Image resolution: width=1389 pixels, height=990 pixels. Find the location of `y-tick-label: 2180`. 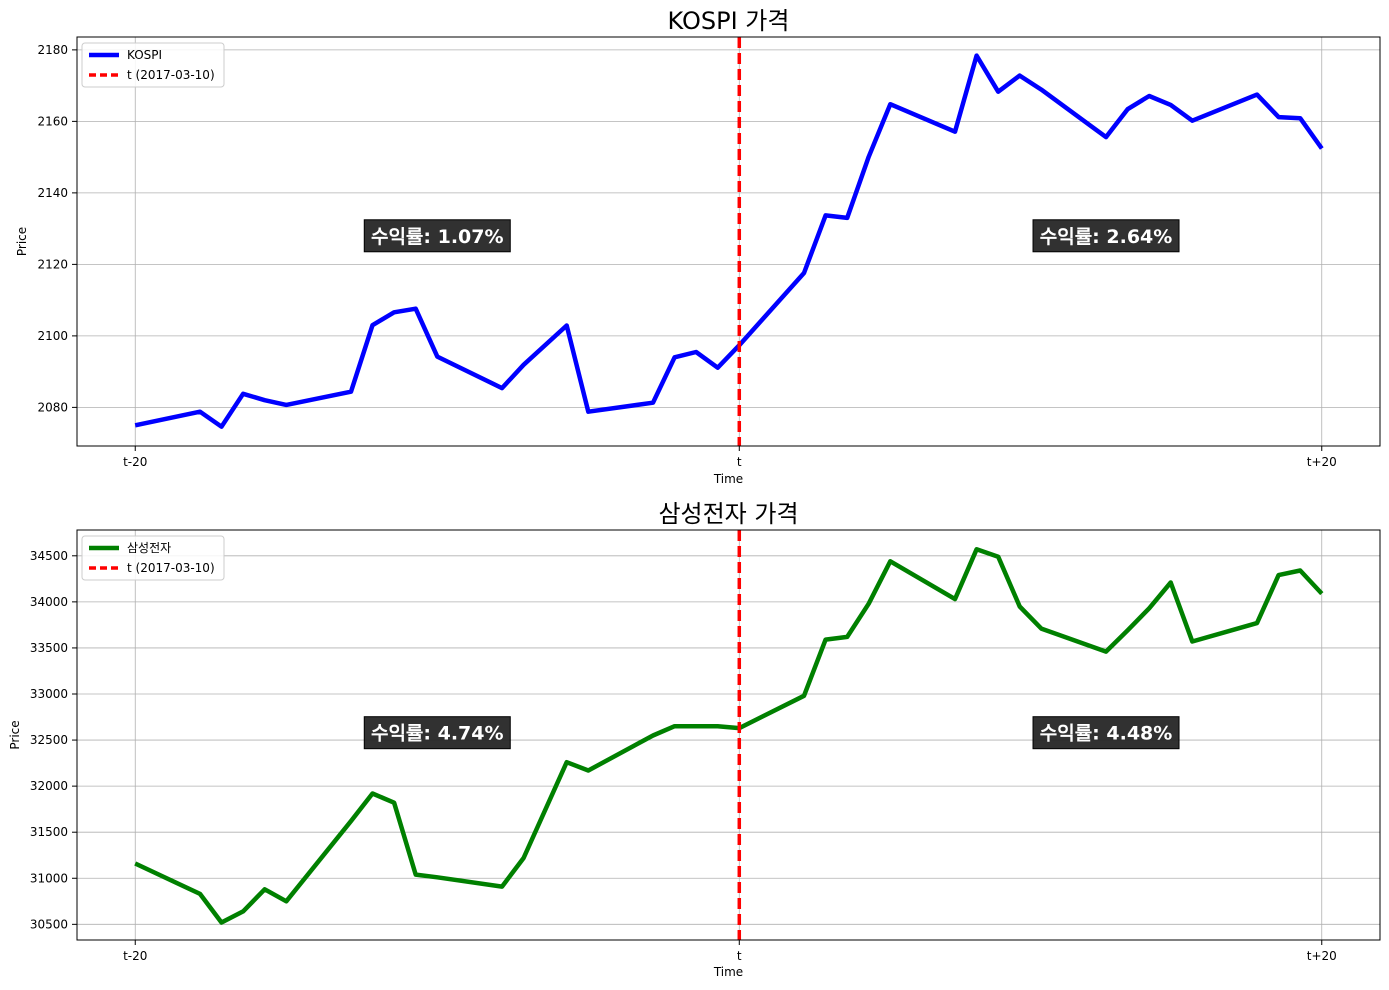

y-tick-label: 2180 is located at coordinates (52, 50).